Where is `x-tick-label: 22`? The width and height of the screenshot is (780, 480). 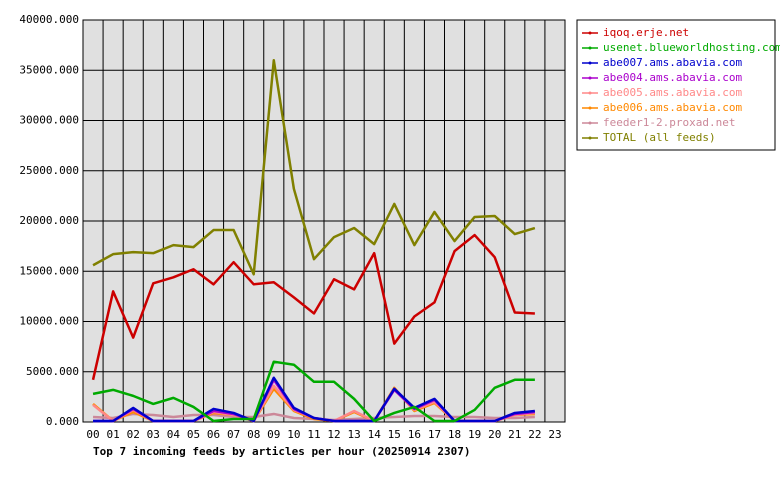 x-tick-label: 22 is located at coordinates (534, 434).